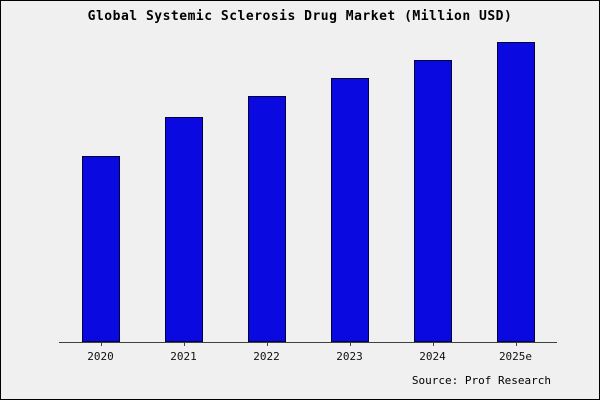 This screenshot has width=600, height=400. I want to click on x-tick-label: 2022, so click(266, 356).